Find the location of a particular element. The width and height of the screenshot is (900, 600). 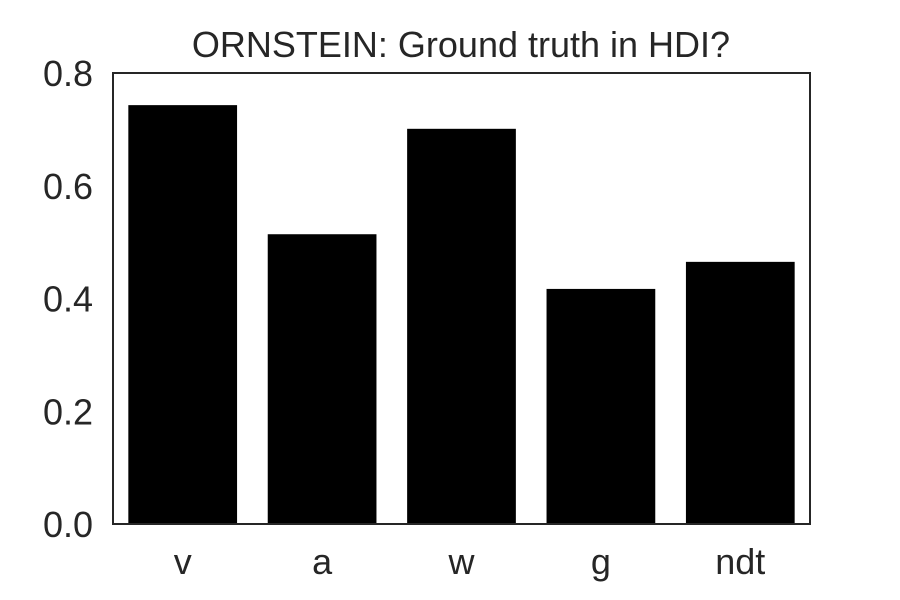

x-tick-label: v is located at coordinates (183, 561).